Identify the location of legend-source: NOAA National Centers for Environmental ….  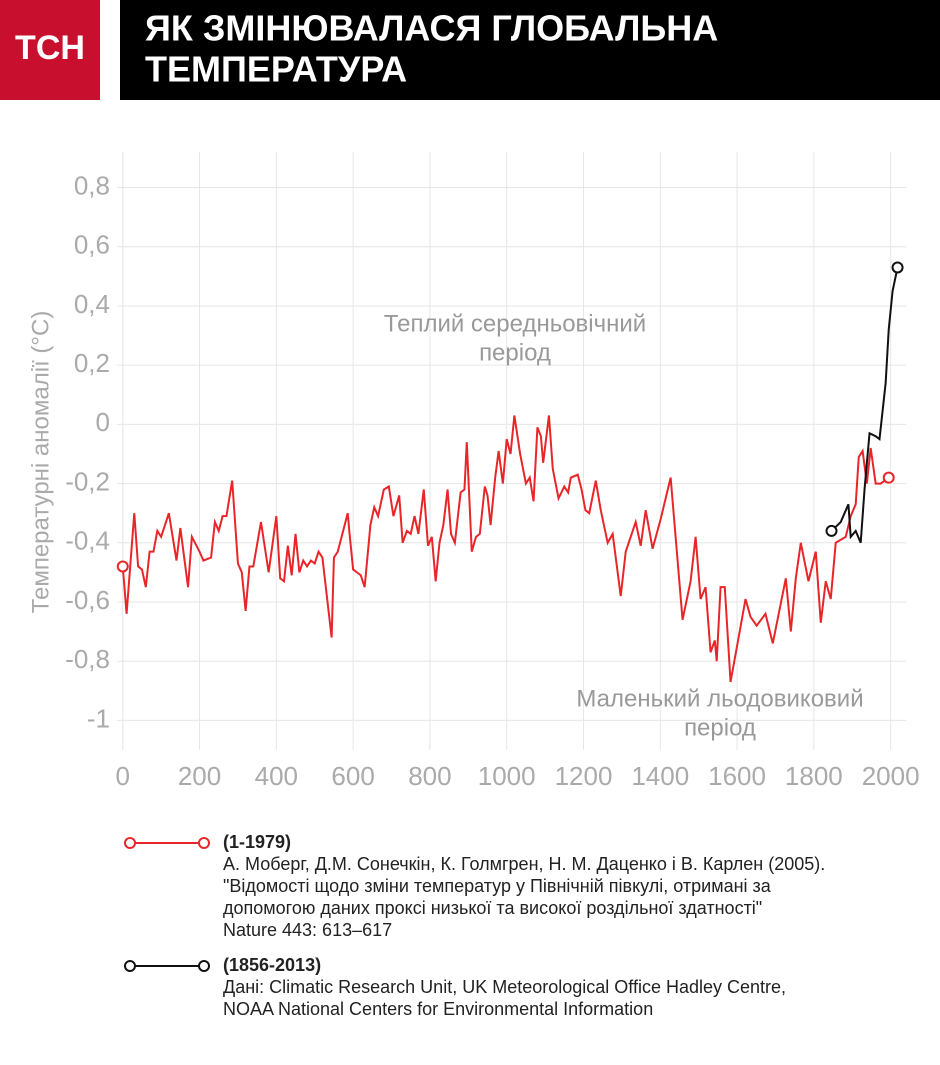
(438, 1009).